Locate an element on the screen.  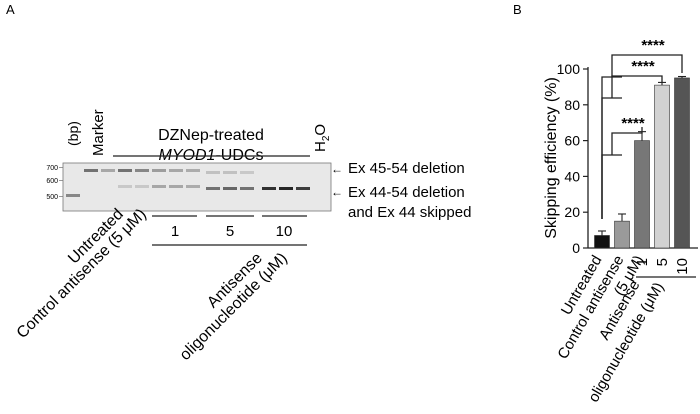
ladder-tick-labels: 700 600 500 is located at coordinates (54, 183).